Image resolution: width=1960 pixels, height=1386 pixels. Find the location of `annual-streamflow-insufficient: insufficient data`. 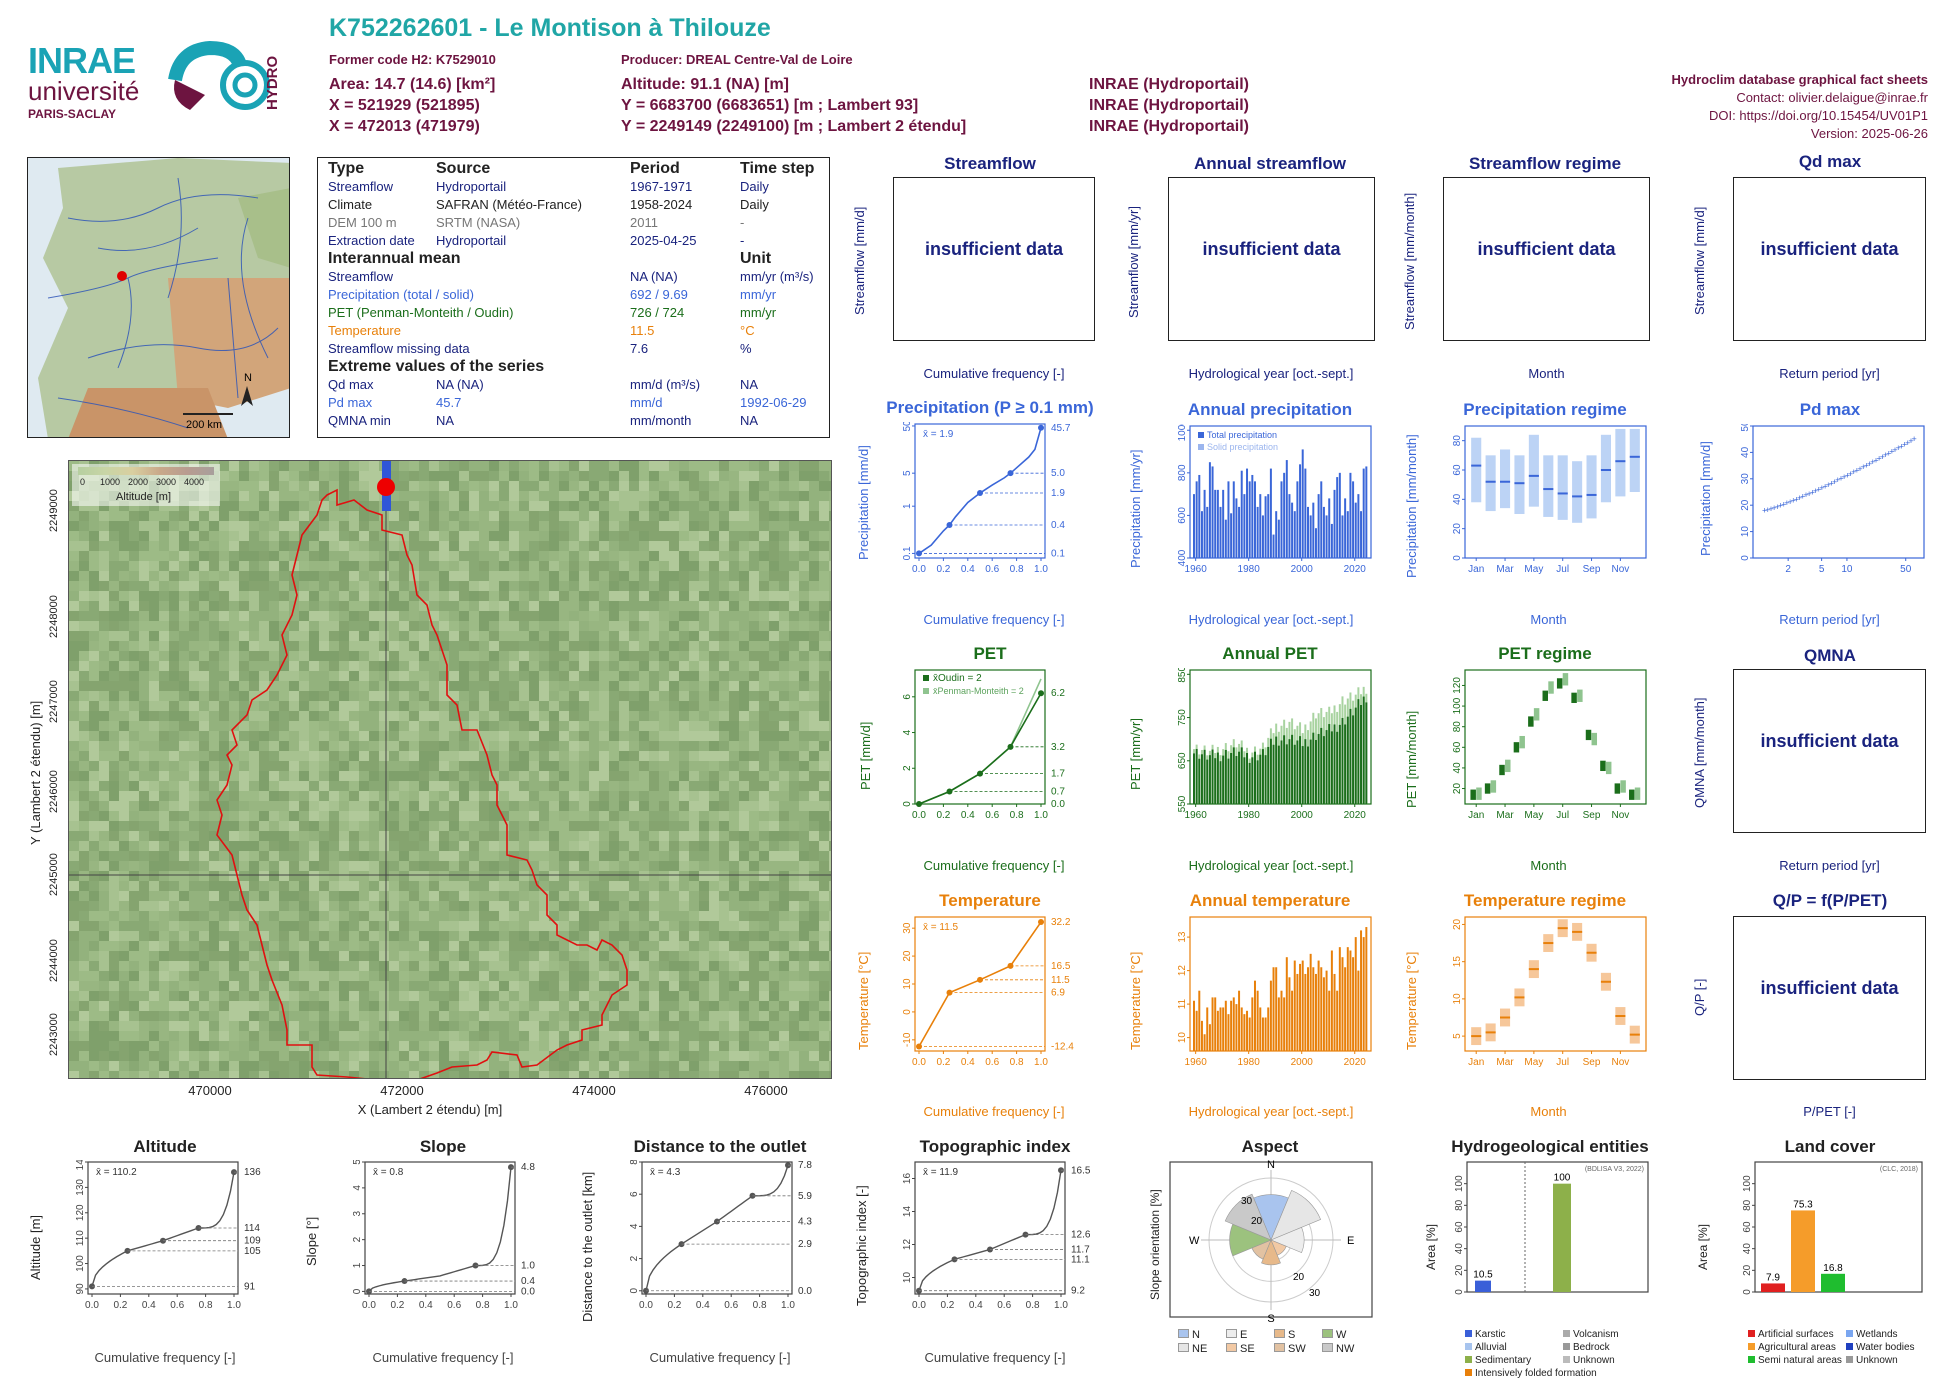

annual-streamflow-insufficient: insufficient data is located at coordinates (1271, 249).